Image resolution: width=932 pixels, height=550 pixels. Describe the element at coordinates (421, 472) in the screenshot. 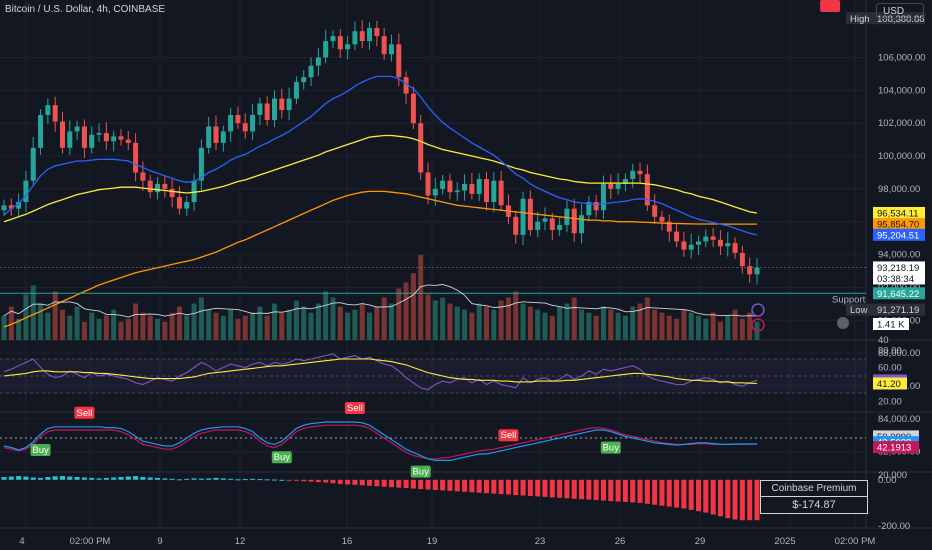

I see `signal-label: Buy` at that location.